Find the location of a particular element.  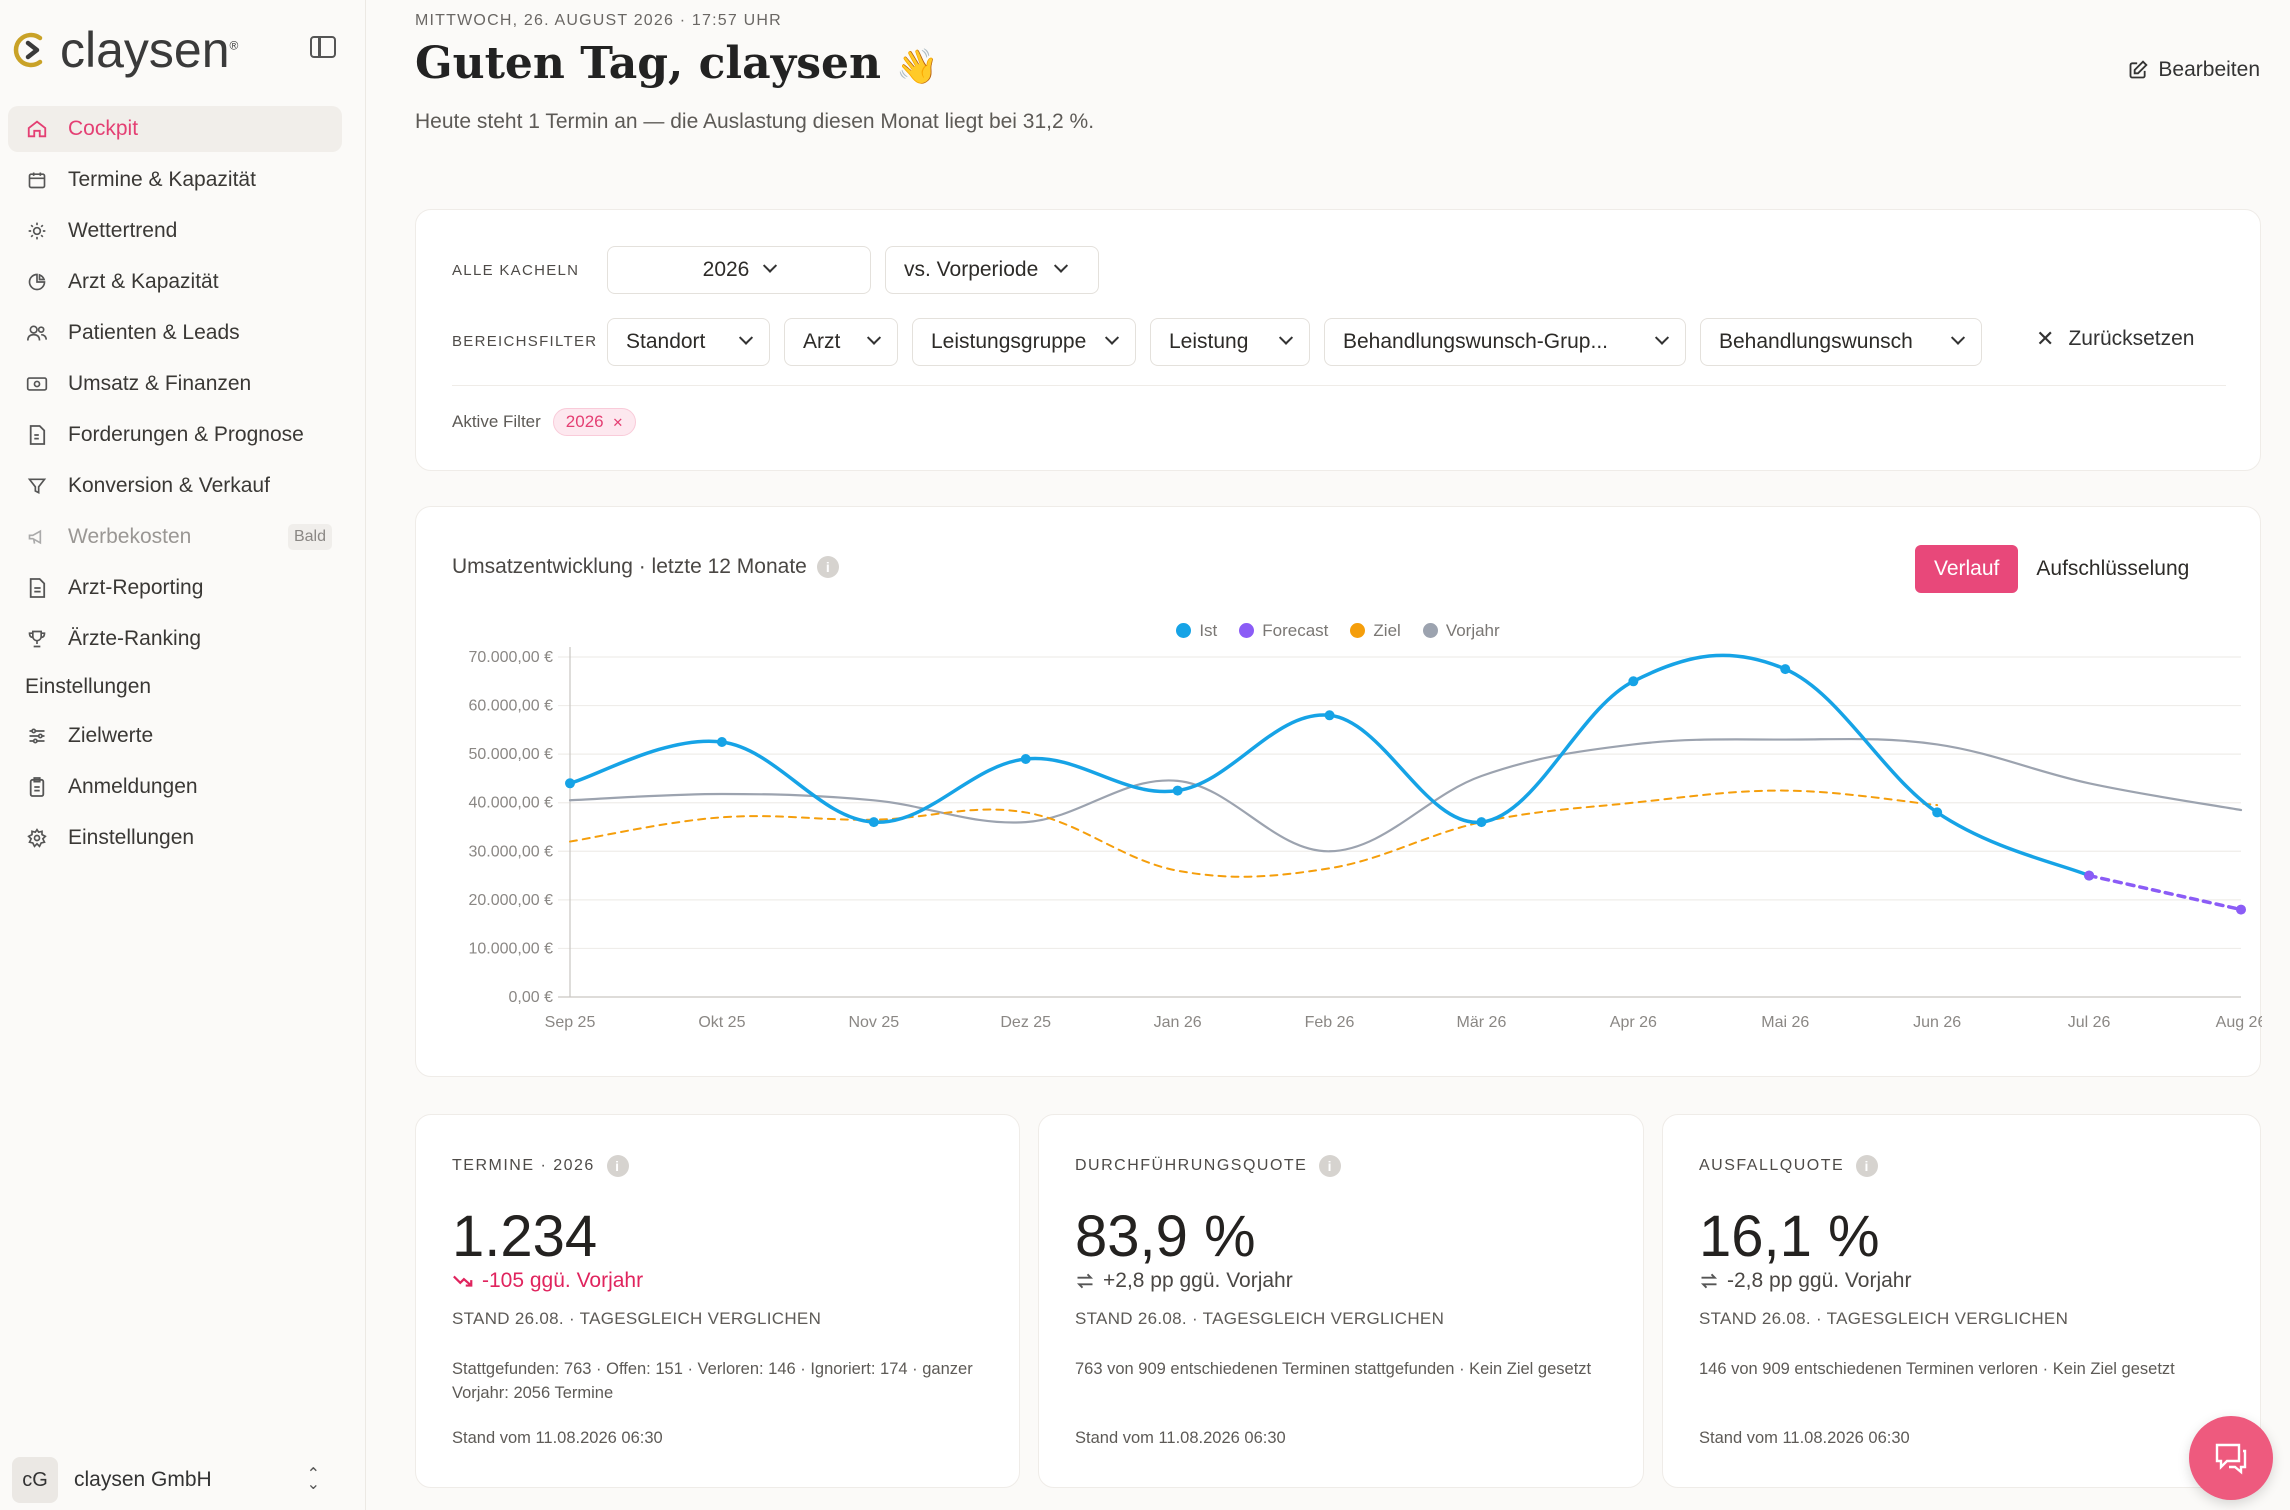

series-line-ist is located at coordinates (1329, 765).